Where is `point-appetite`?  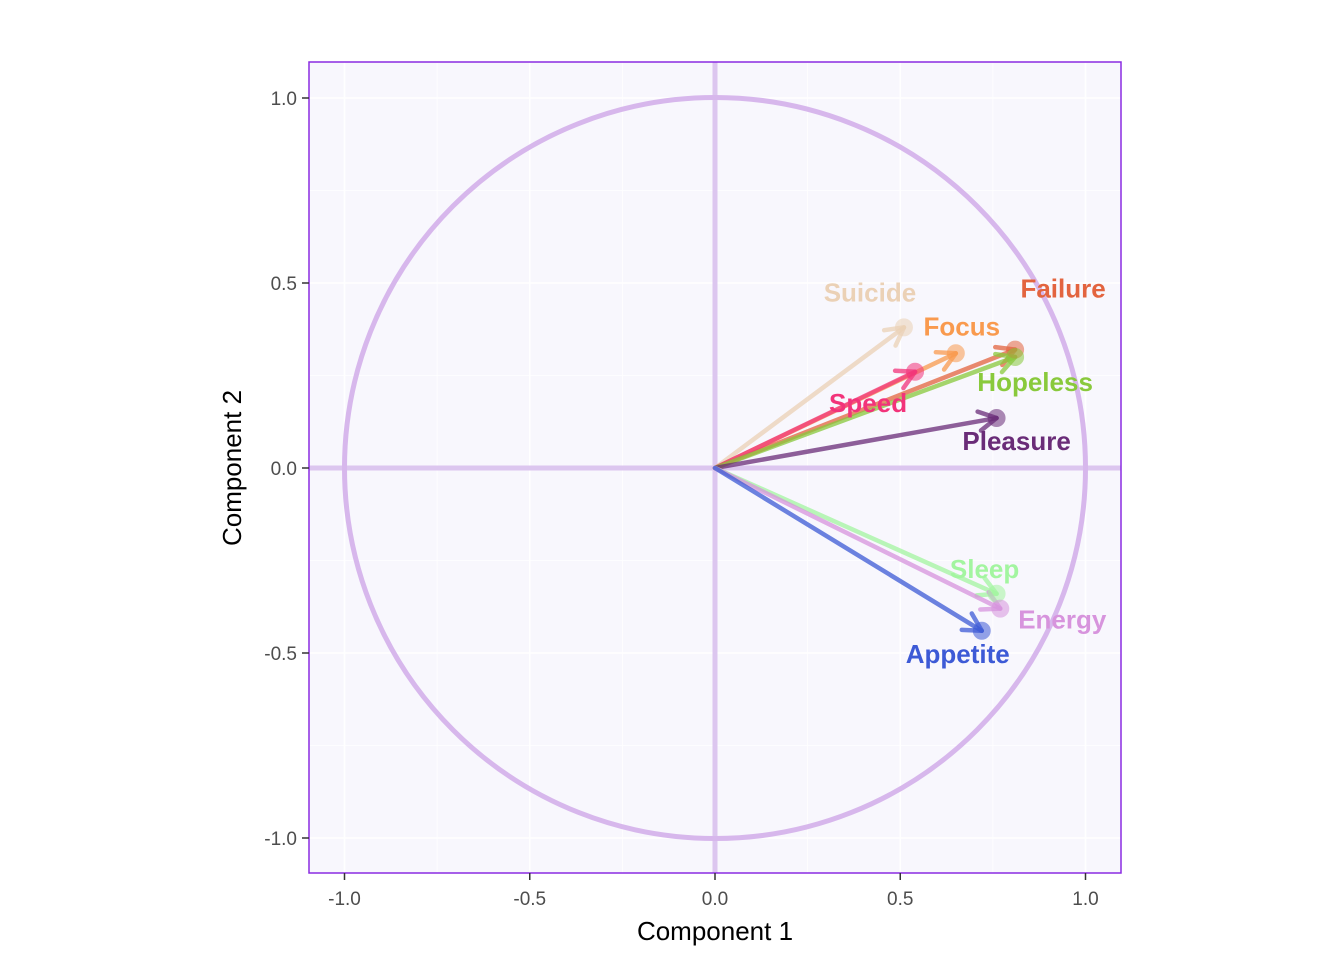 point-appetite is located at coordinates (981, 630).